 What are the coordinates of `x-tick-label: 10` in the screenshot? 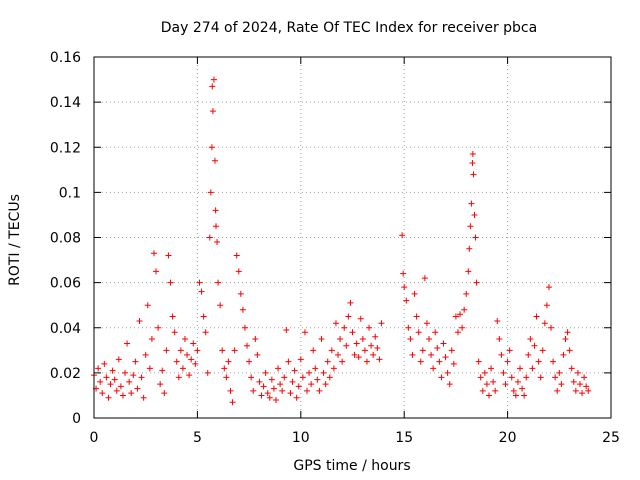 It's located at (301, 438).